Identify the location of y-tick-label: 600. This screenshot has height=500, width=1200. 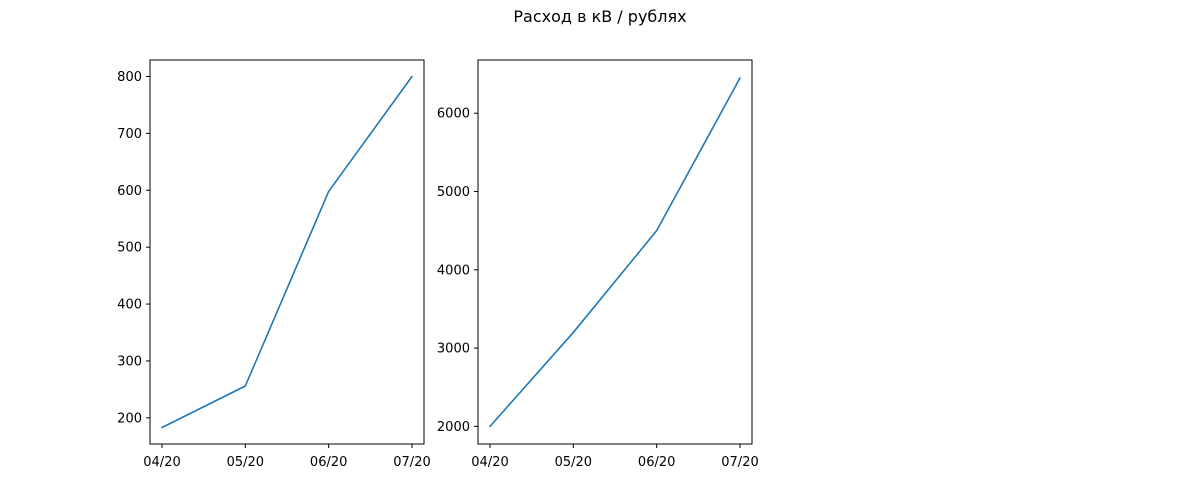
(129, 191).